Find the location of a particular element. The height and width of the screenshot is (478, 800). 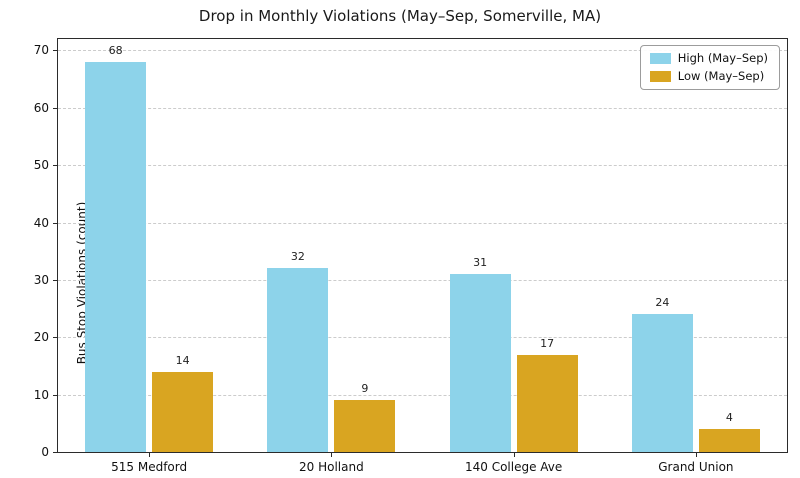

bar-value-label: 31 is located at coordinates (480, 263).